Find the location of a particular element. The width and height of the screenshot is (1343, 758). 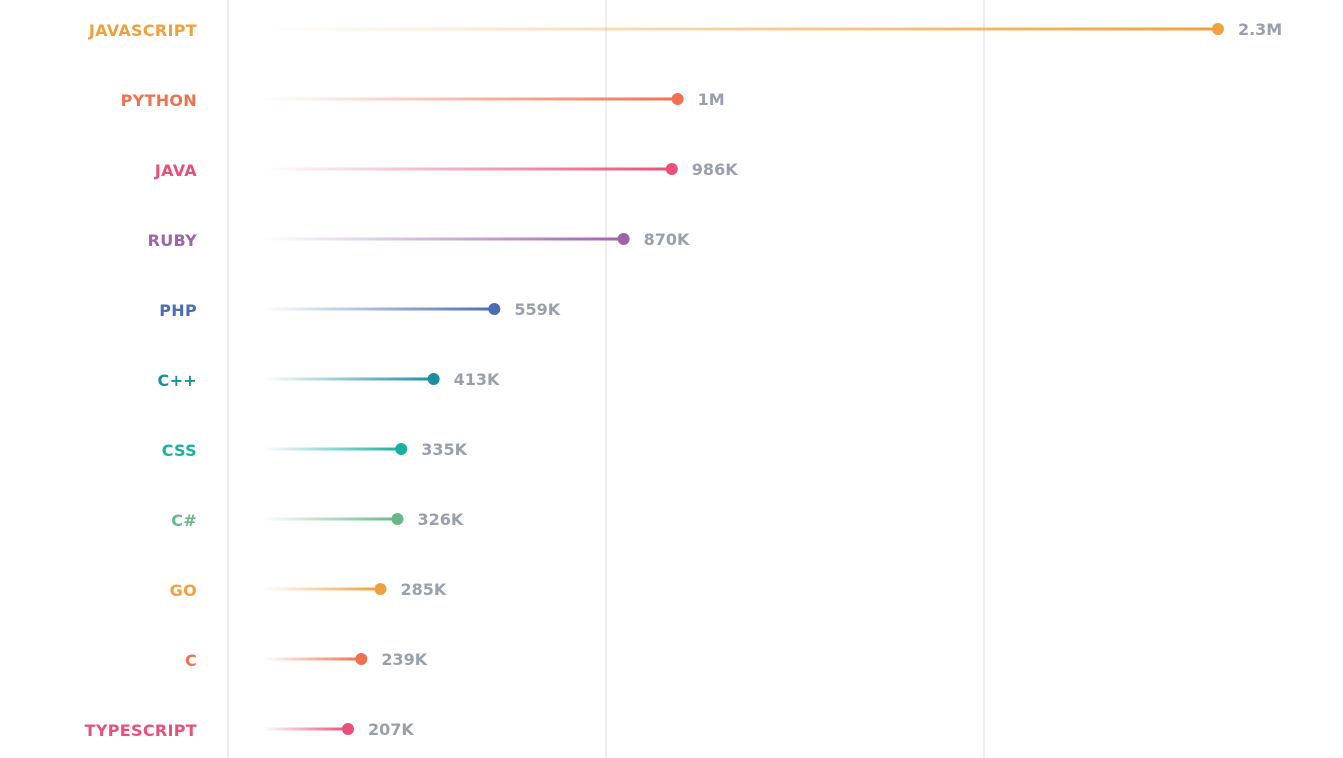

chart-row: RUBY 870K is located at coordinates (419, 240).